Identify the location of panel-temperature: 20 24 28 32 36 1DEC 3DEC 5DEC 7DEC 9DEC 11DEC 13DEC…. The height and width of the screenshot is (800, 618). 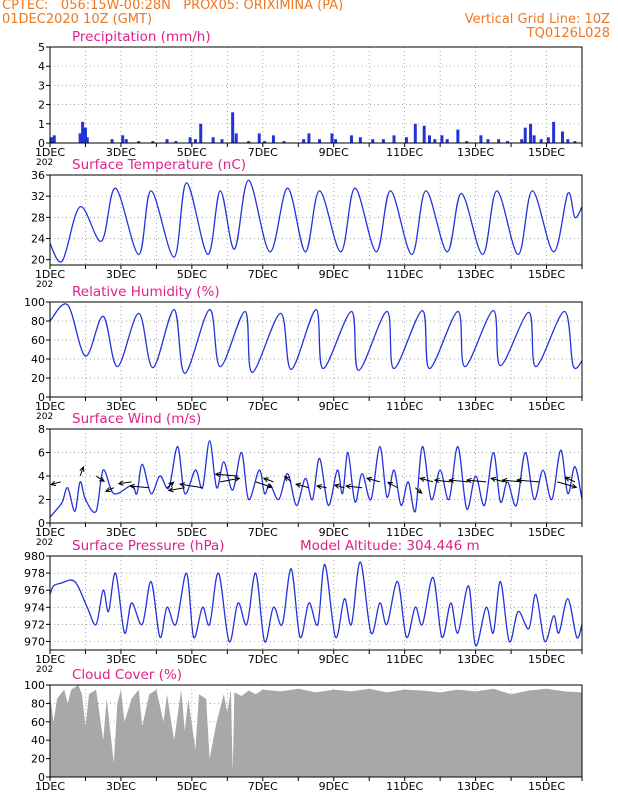
(307, 223).